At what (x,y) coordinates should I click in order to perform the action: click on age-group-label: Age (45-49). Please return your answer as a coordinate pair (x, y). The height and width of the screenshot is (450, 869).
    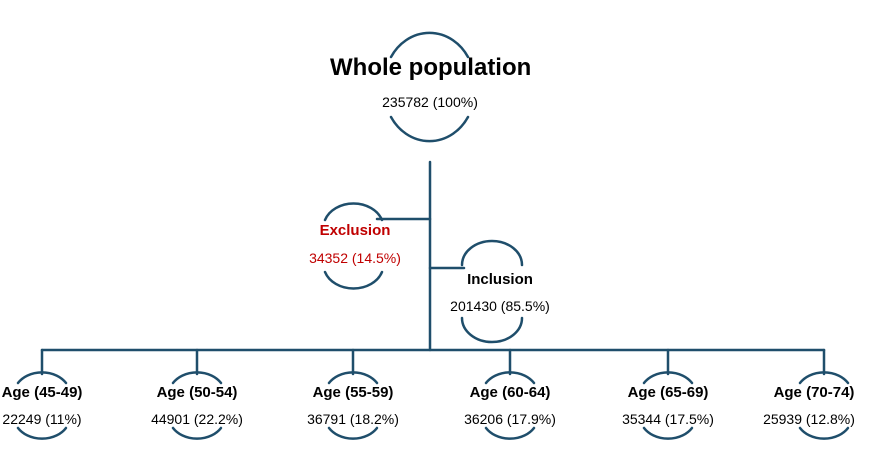
    Looking at the image, I should click on (42, 392).